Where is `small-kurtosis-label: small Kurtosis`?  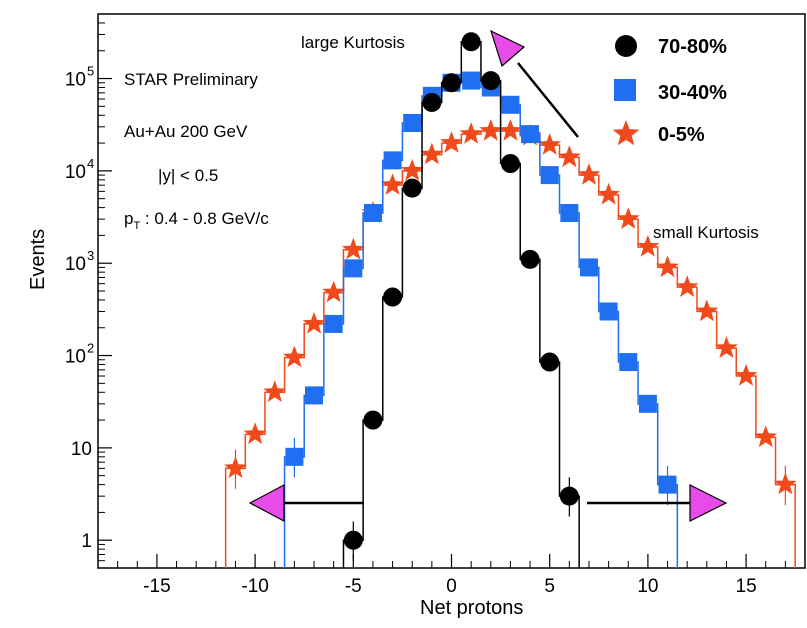
small-kurtosis-label: small Kurtosis is located at coordinates (706, 232).